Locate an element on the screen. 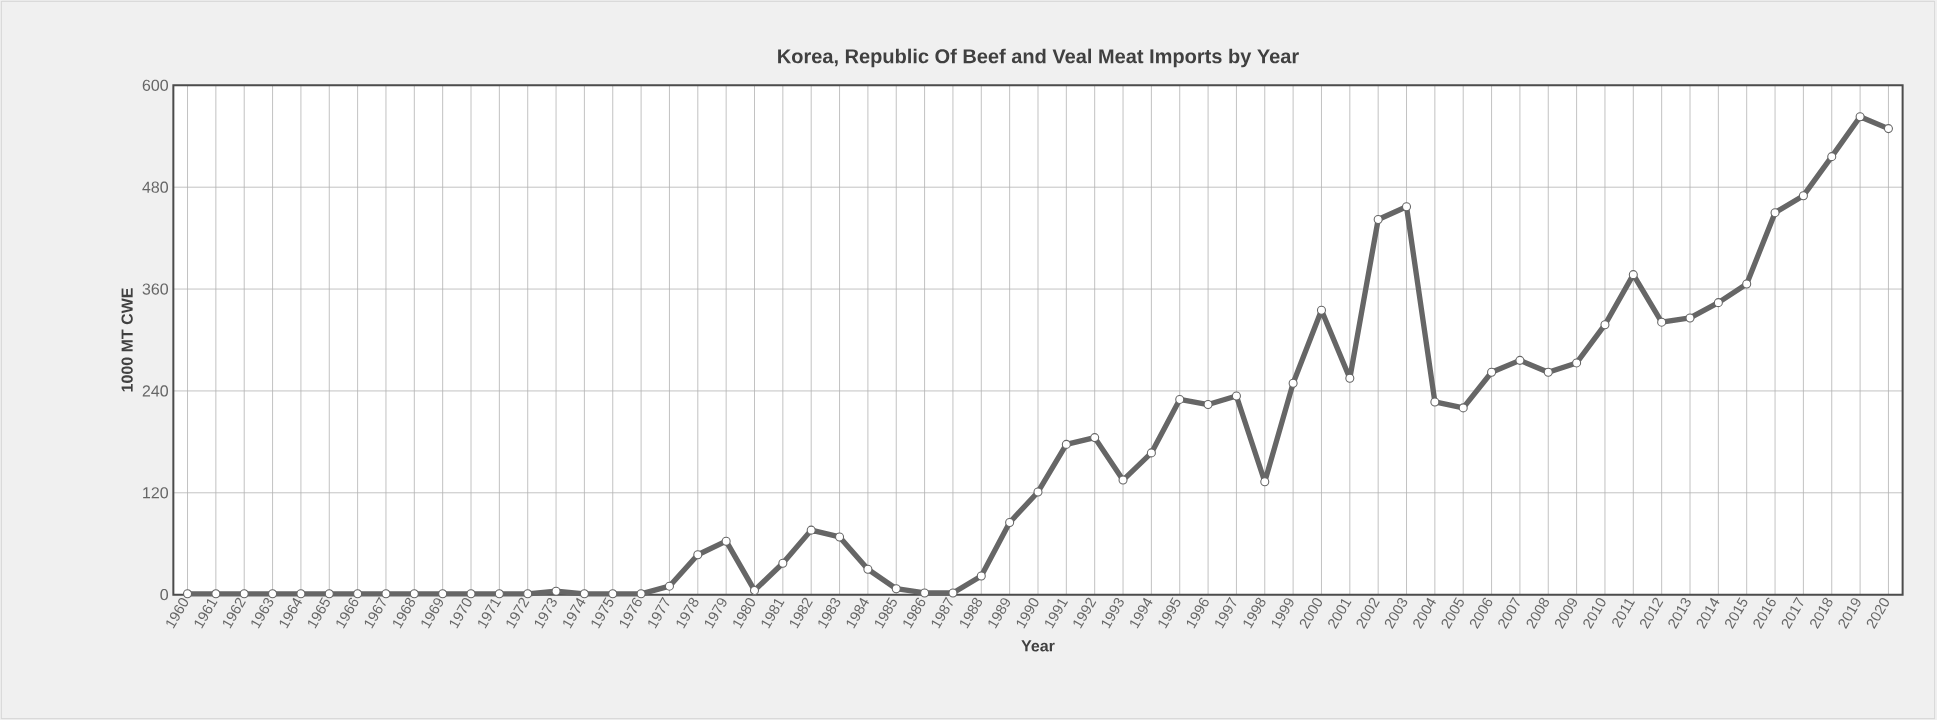 The image size is (1937, 720). y-tick-label: 480 is located at coordinates (155, 187).